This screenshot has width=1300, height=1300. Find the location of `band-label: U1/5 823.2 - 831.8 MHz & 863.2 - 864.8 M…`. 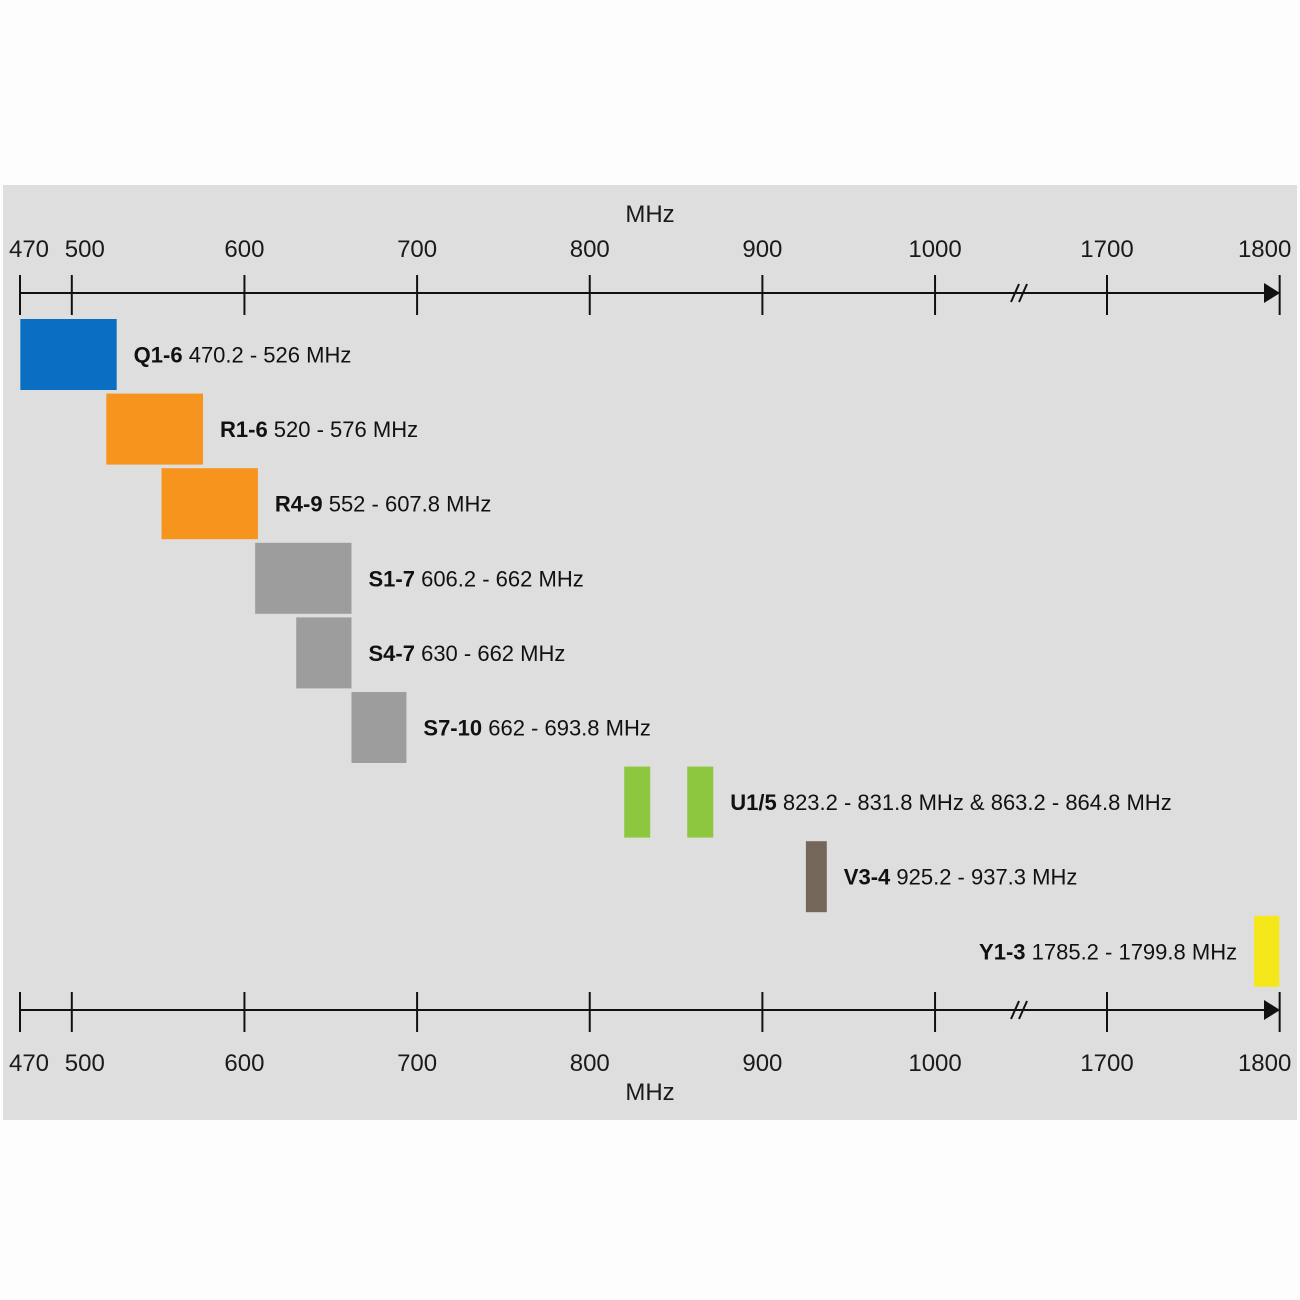

band-label: U1/5 823.2 - 831.8 MHz & 863.2 - 864.8 M… is located at coordinates (950, 802).